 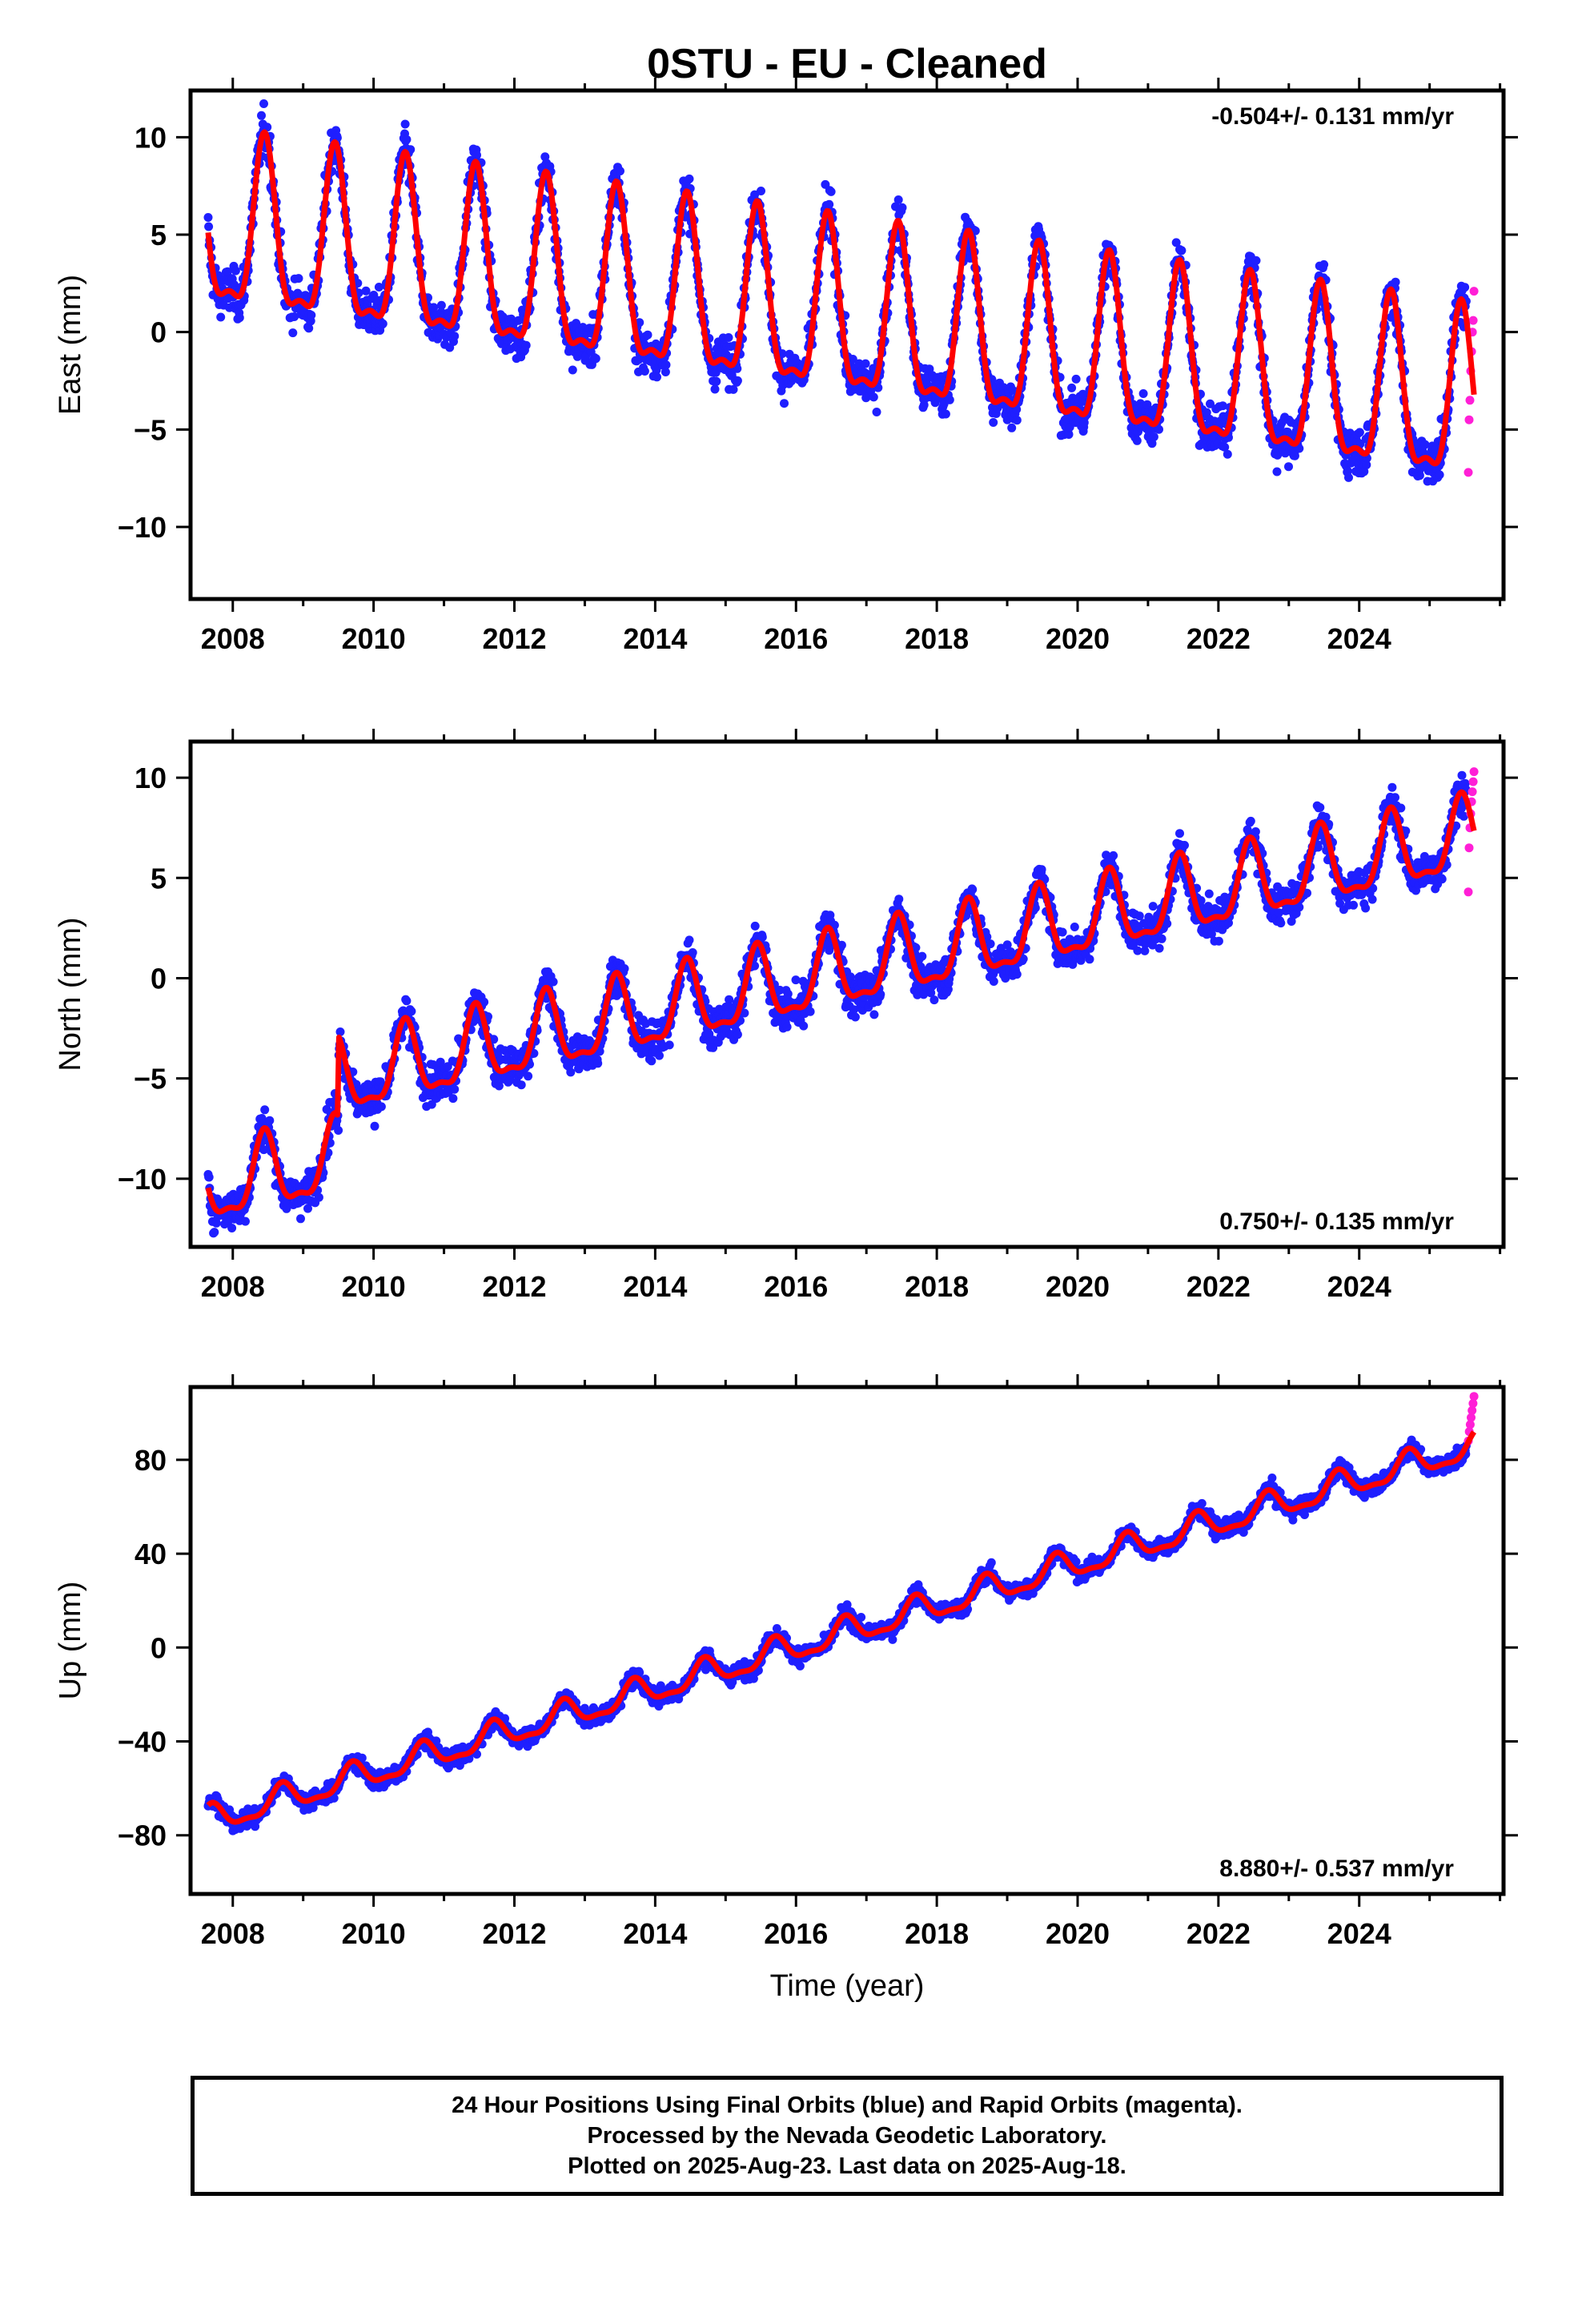 I want to click on y-axis-label: East (mm), so click(x=70, y=345).